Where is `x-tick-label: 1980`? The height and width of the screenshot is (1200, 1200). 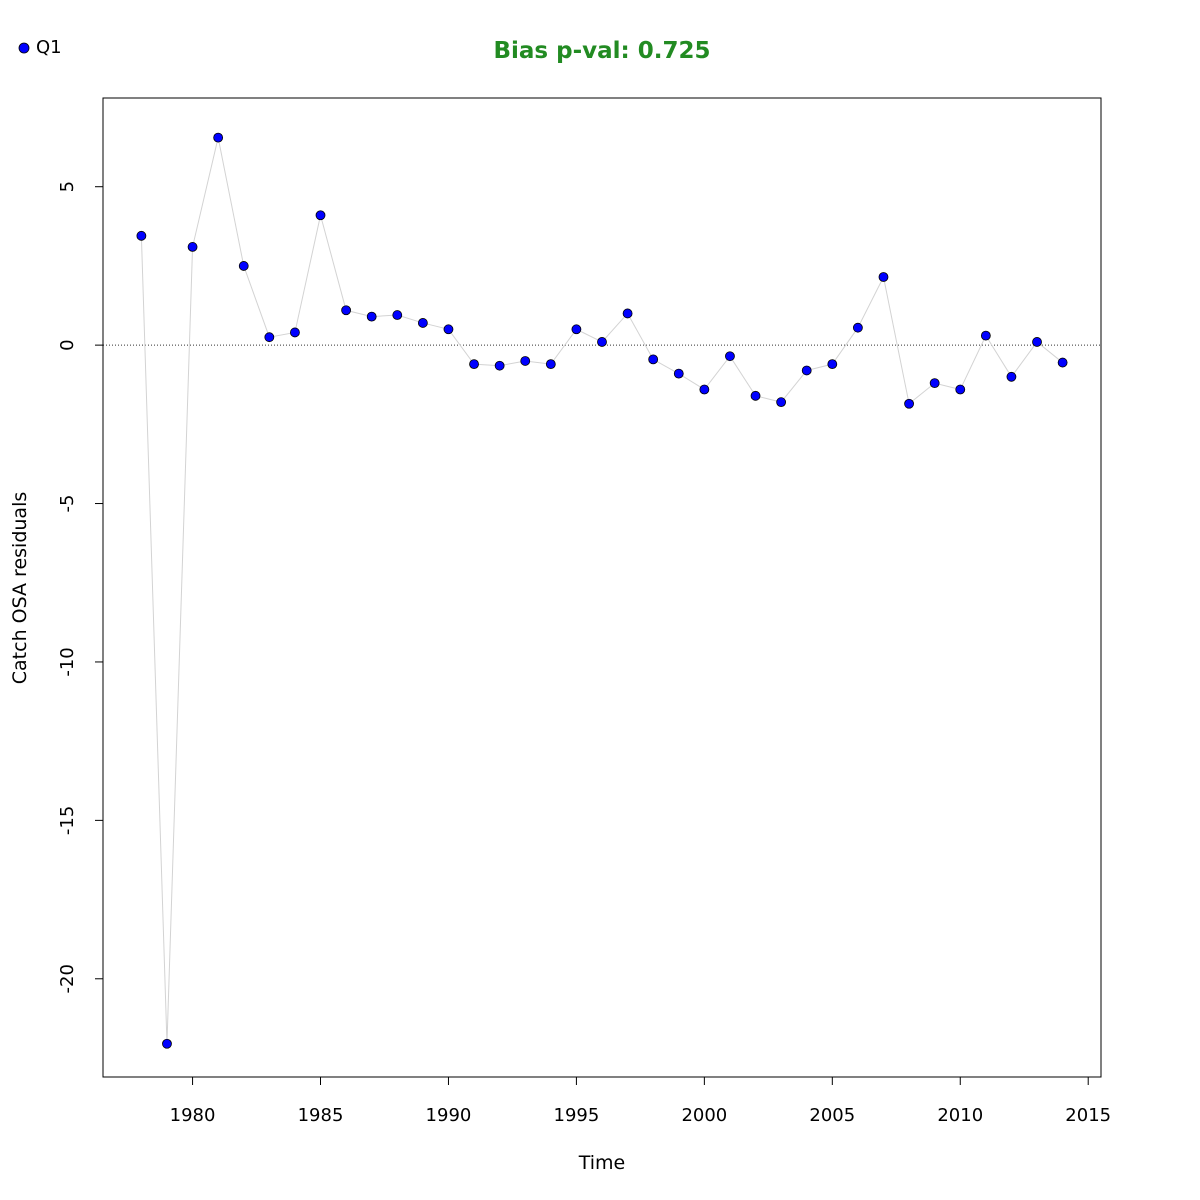
x-tick-label: 1980 is located at coordinates (193, 1115).